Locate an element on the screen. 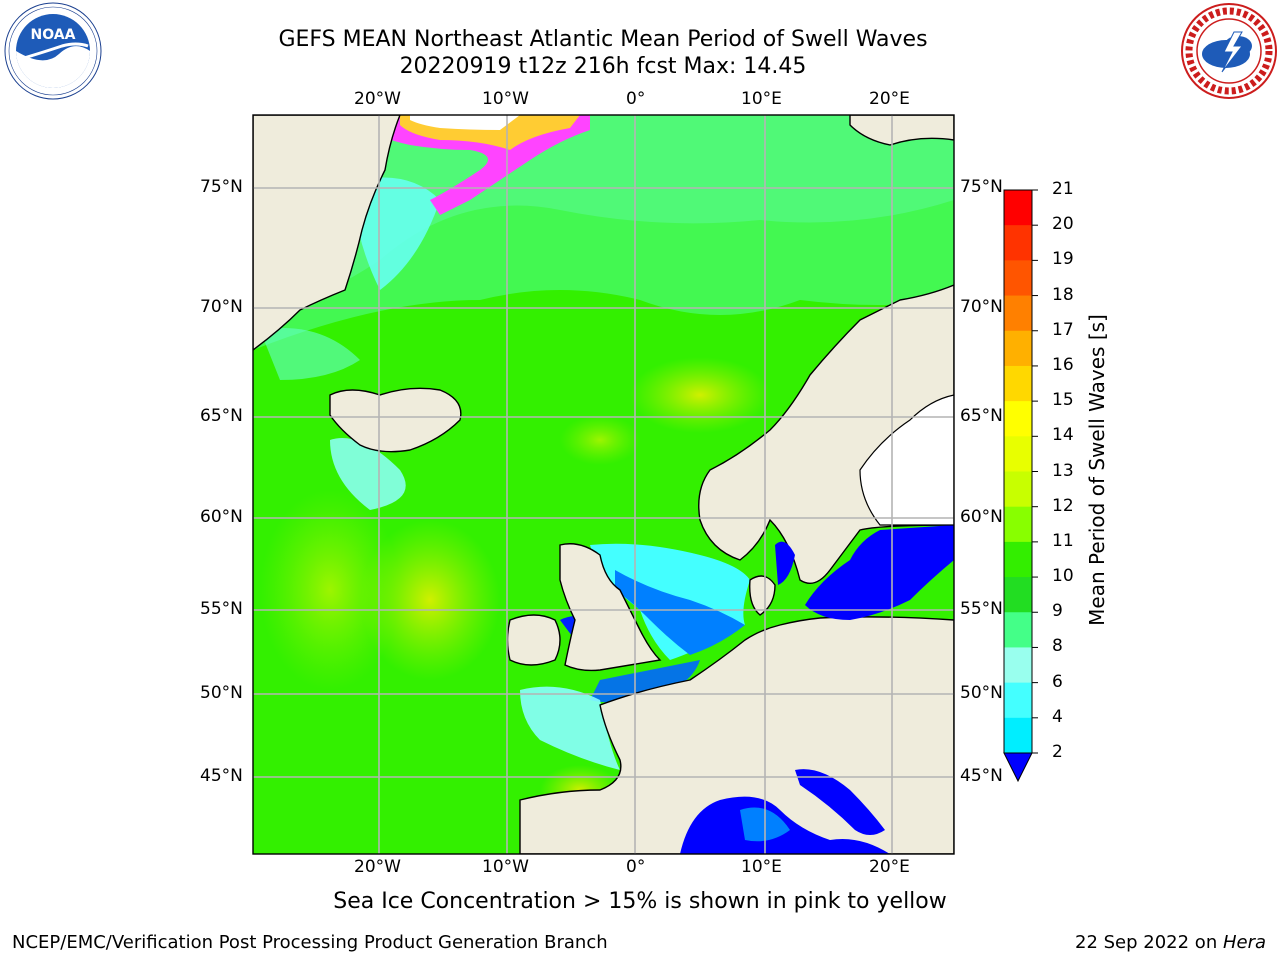 This screenshot has height=960, width=1280. lat-label-right-75n: 75°N is located at coordinates (981, 187).